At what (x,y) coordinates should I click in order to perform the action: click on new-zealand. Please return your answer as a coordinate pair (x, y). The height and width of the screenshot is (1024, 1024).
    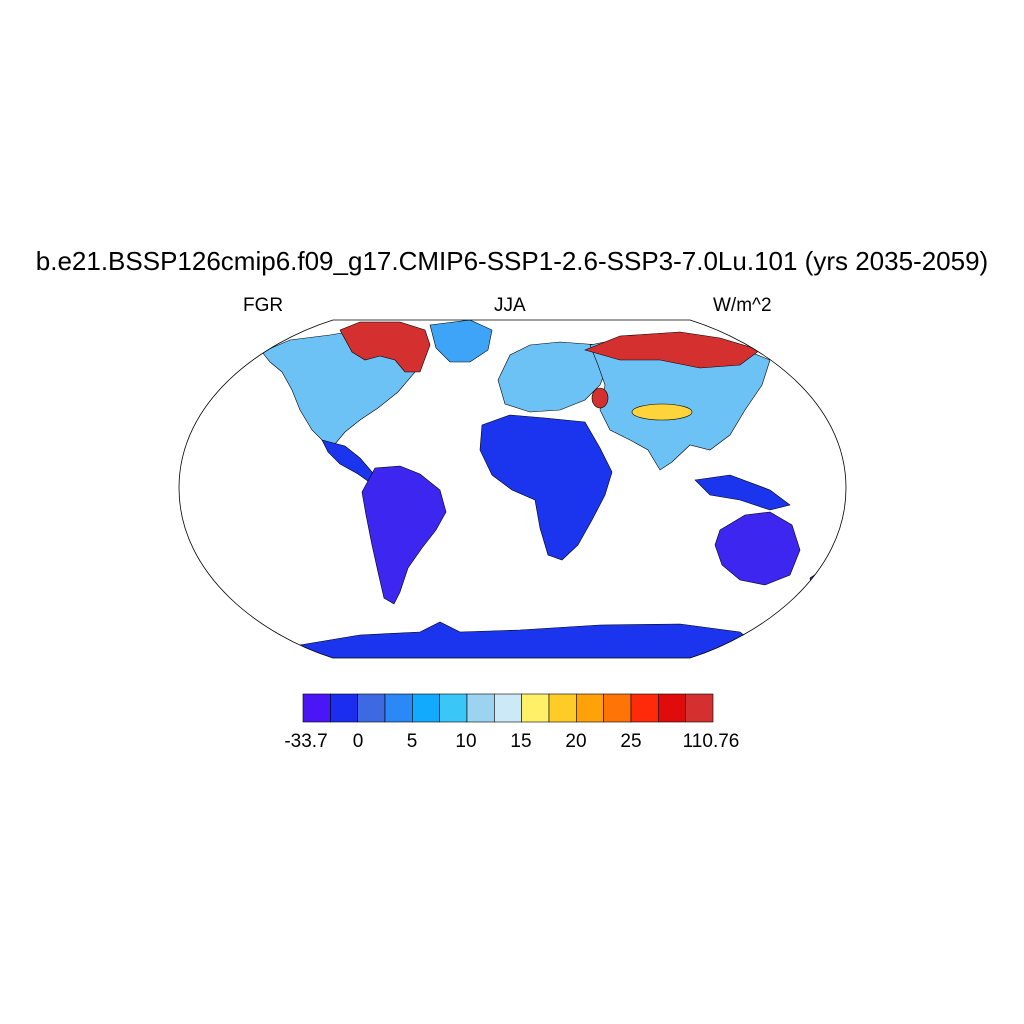
    Looking at the image, I should click on (819, 579).